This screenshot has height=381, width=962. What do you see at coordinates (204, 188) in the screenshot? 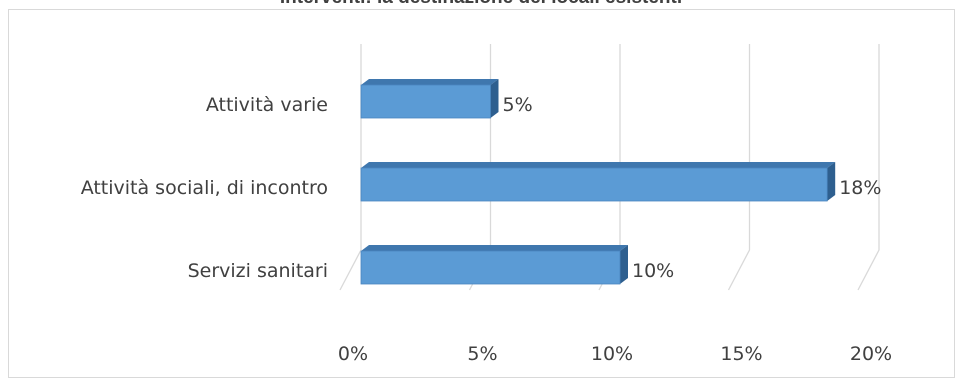
I see `category-label: Attività sociali, di incontro` at bounding box center [204, 188].